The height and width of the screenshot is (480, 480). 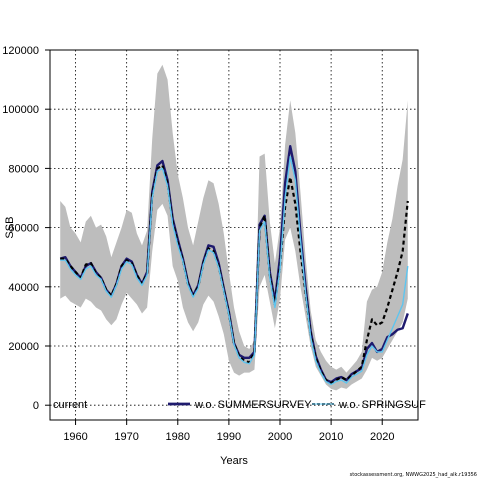 What do you see at coordinates (253, 405) in the screenshot?
I see `legend-label-summersurvey: w.o. SUMMERSURVEY` at bounding box center [253, 405].